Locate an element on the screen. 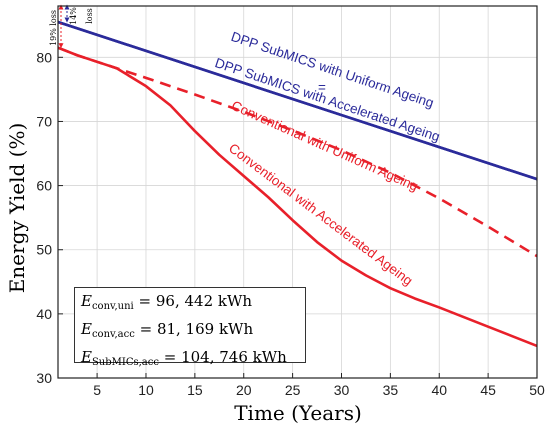 Image resolution: width=550 pixels, height=431 pixels. x-tick-label: 5 is located at coordinates (97, 390).